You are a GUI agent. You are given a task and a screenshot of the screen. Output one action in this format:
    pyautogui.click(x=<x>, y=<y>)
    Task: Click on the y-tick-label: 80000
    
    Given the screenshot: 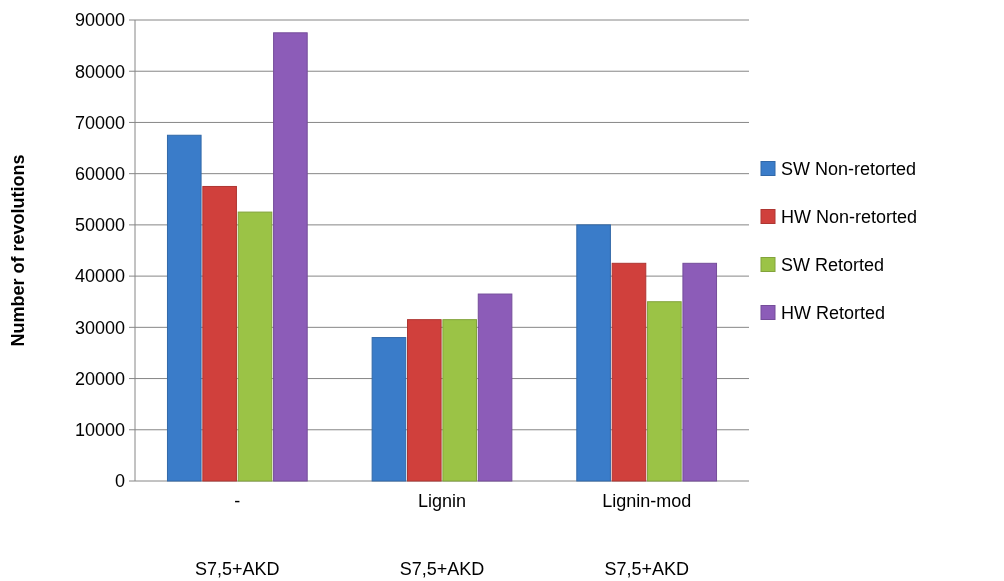 What is the action you would take?
    pyautogui.click(x=99, y=71)
    